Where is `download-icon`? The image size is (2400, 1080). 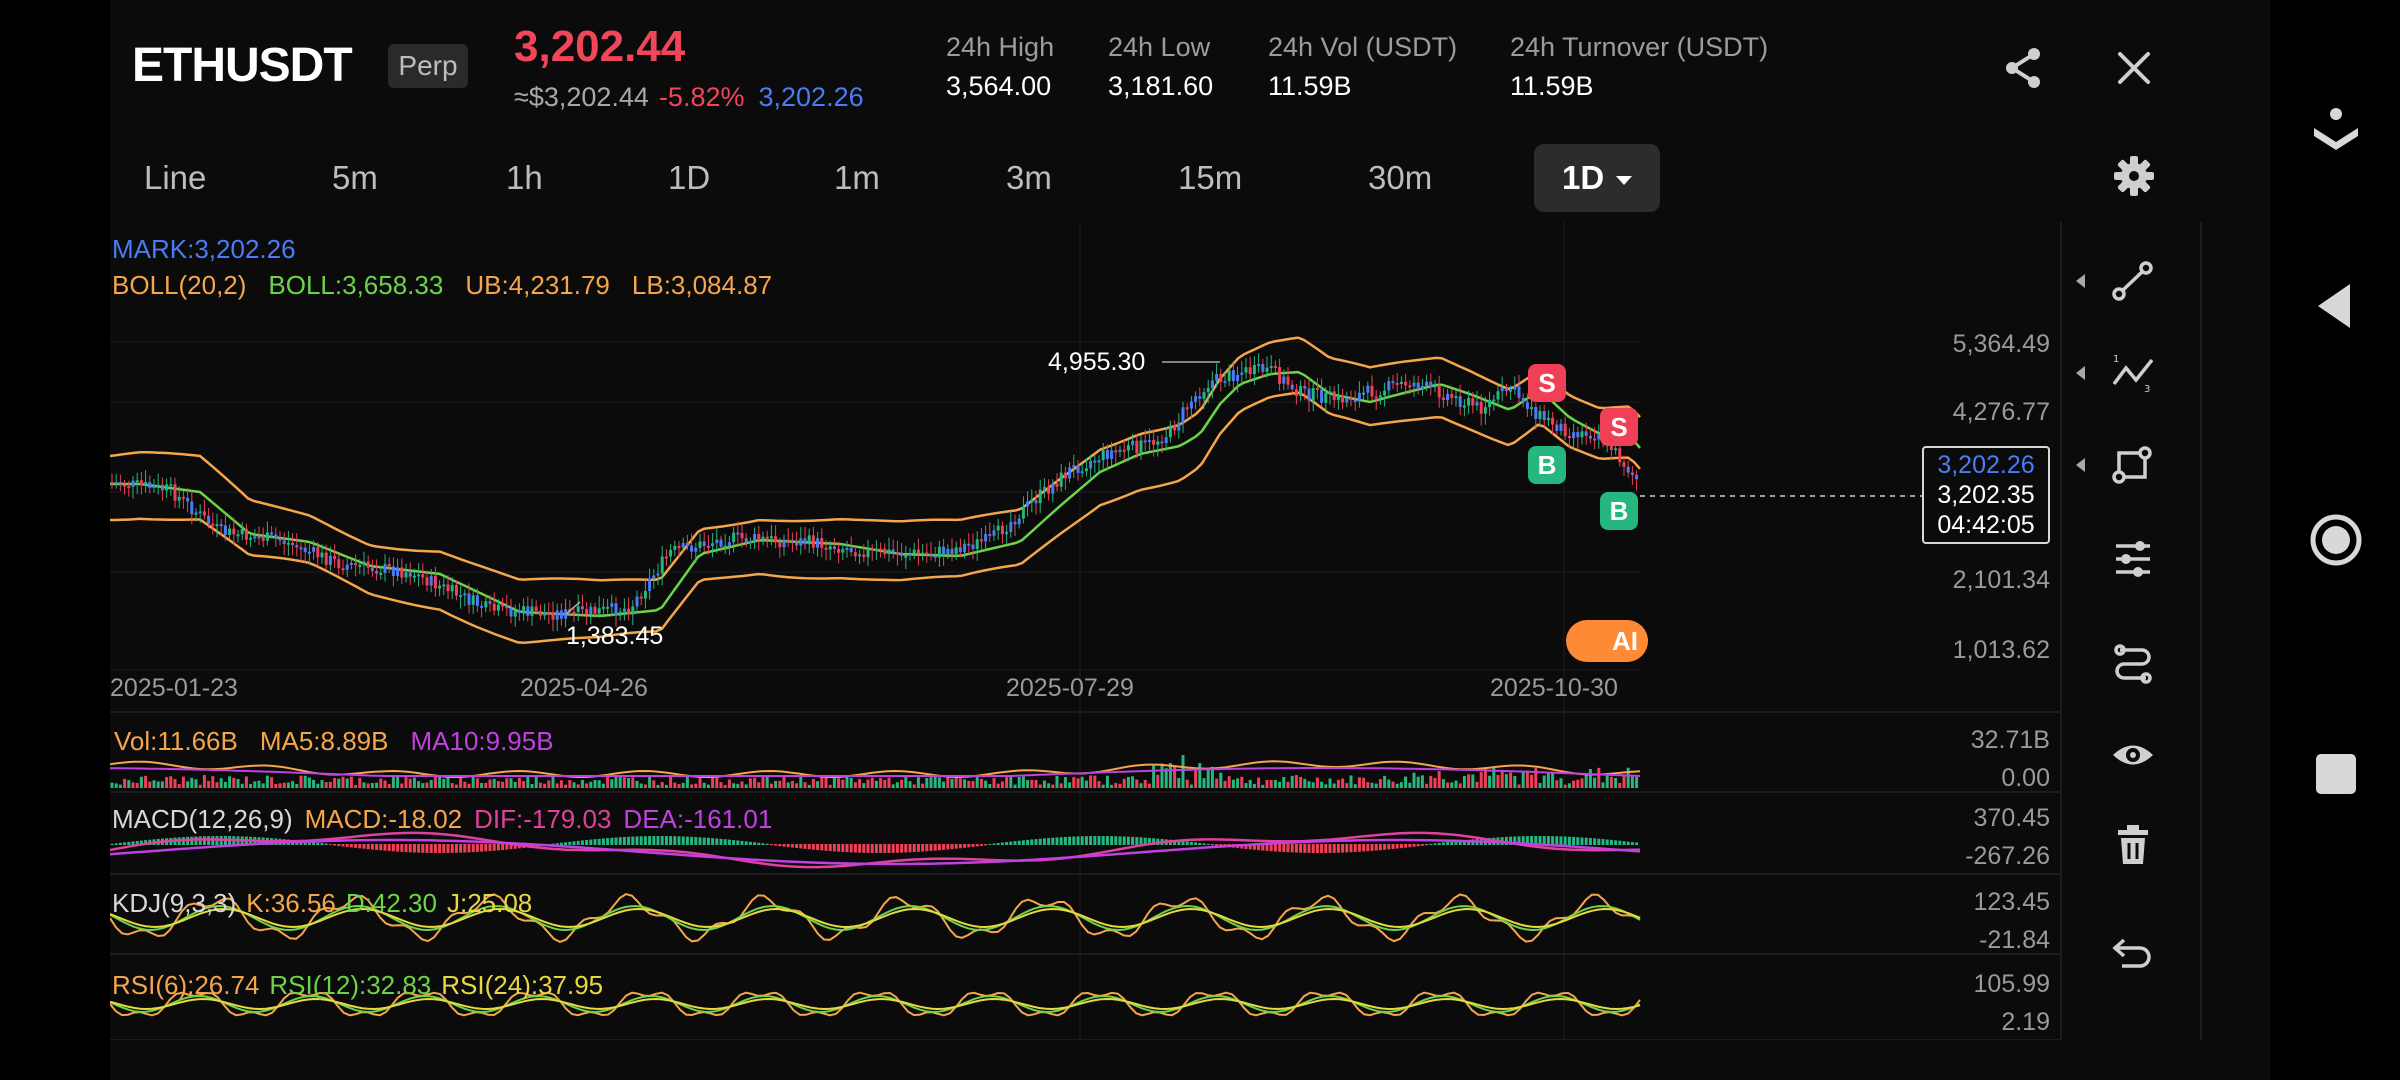 download-icon is located at coordinates (2336, 132).